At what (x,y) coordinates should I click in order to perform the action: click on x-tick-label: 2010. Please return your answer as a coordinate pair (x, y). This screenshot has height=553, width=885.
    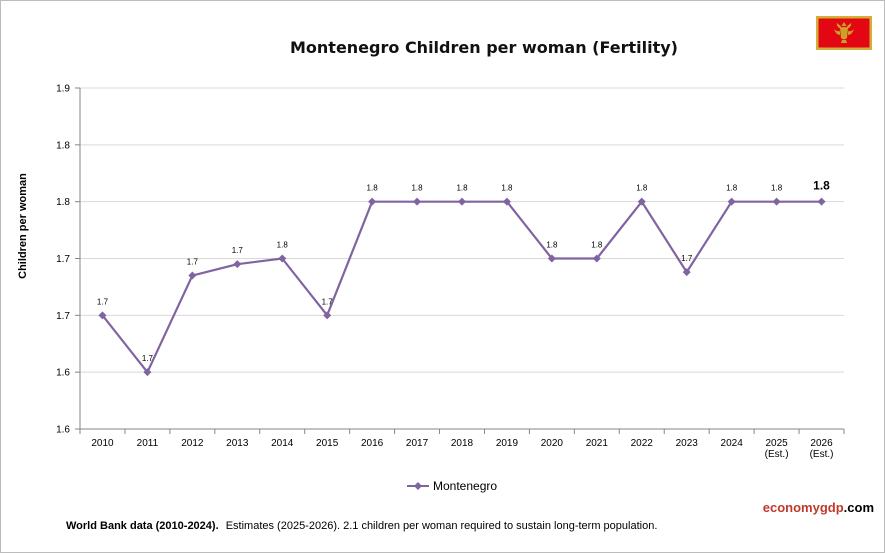
    Looking at the image, I should click on (102, 443).